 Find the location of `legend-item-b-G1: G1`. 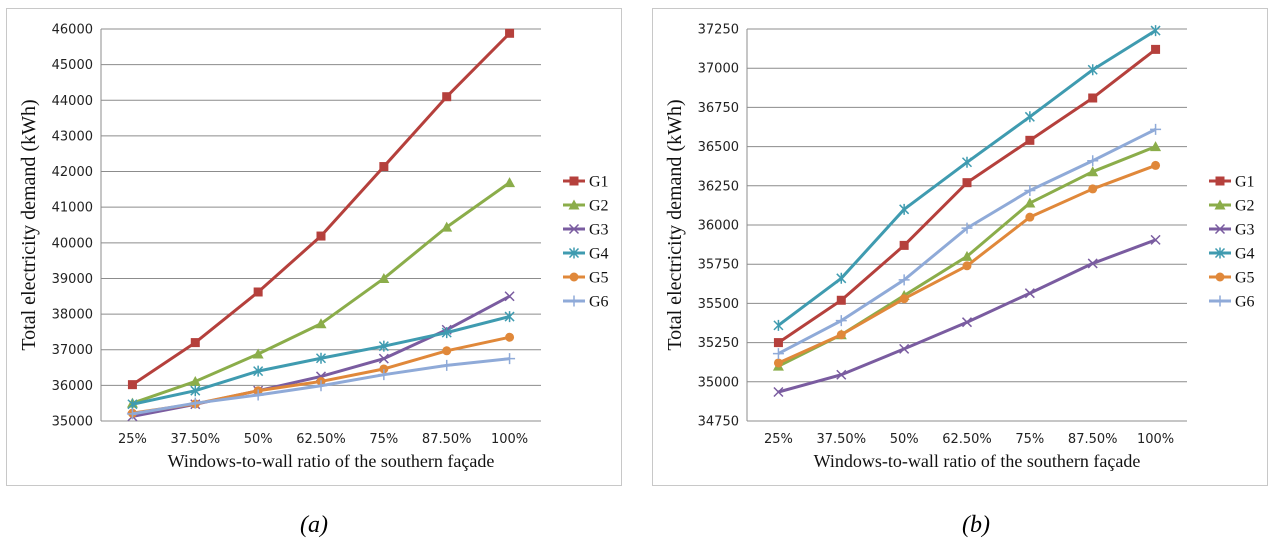

legend-item-b-G1: G1 is located at coordinates (1232, 182).